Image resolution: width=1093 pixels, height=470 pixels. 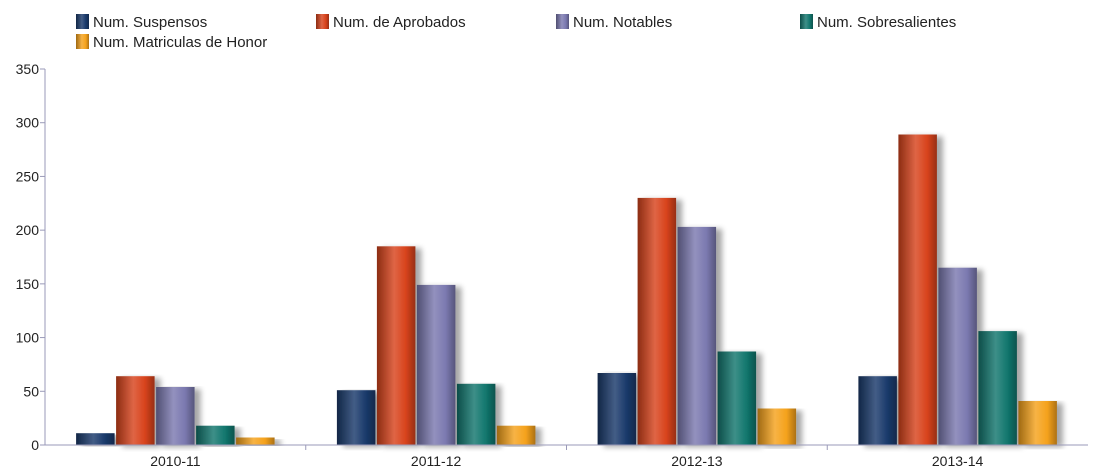 What do you see at coordinates (566, 456) in the screenshot?
I see `x-axis: 2010-11 2011-12 2012-13 2013-14` at bounding box center [566, 456].